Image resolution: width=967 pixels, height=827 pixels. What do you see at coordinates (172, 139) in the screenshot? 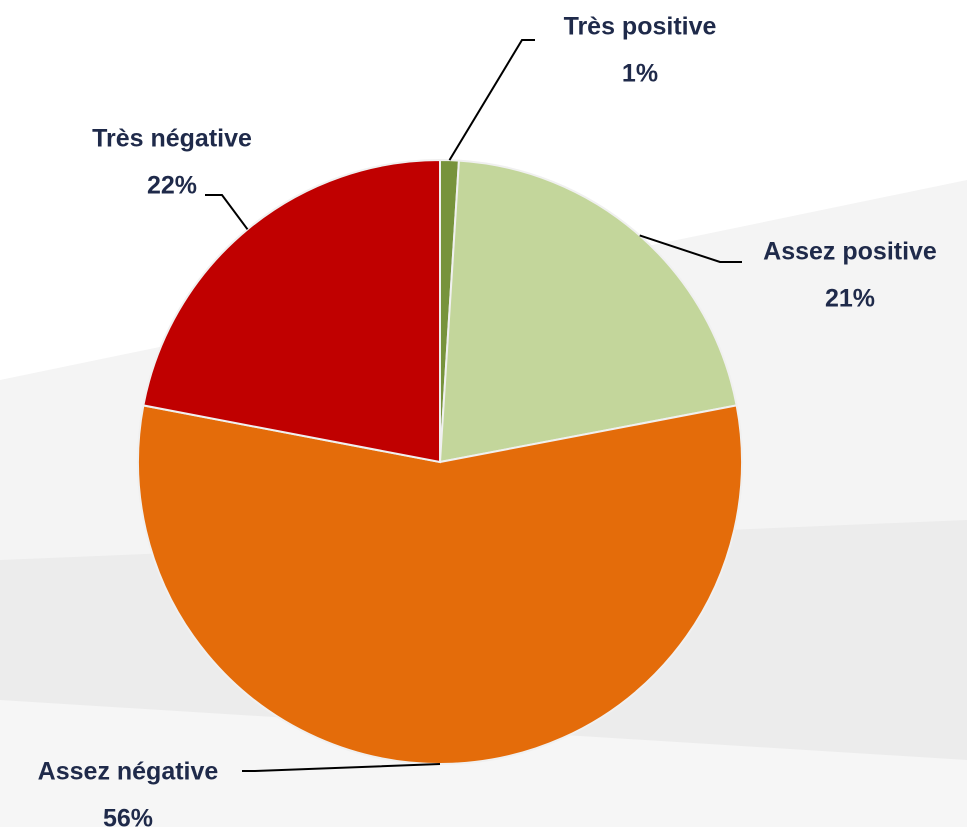
I see `slice-label: Très négative` at bounding box center [172, 139].